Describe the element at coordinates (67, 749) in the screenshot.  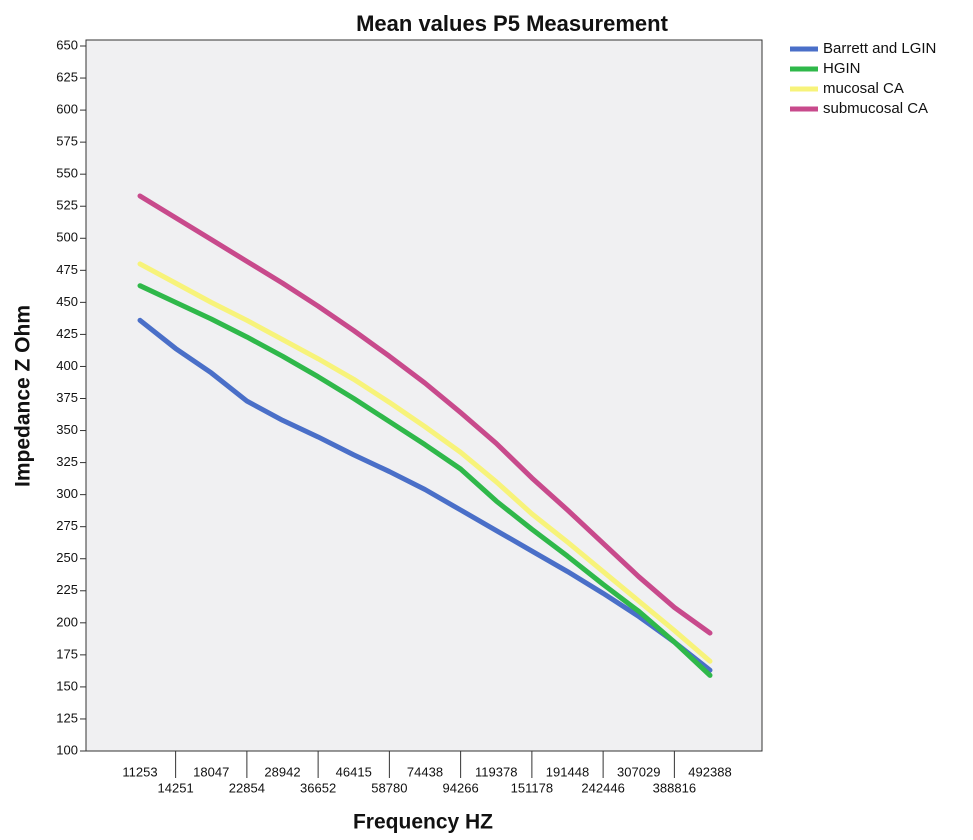
I see `y-tick-label: 100` at that location.